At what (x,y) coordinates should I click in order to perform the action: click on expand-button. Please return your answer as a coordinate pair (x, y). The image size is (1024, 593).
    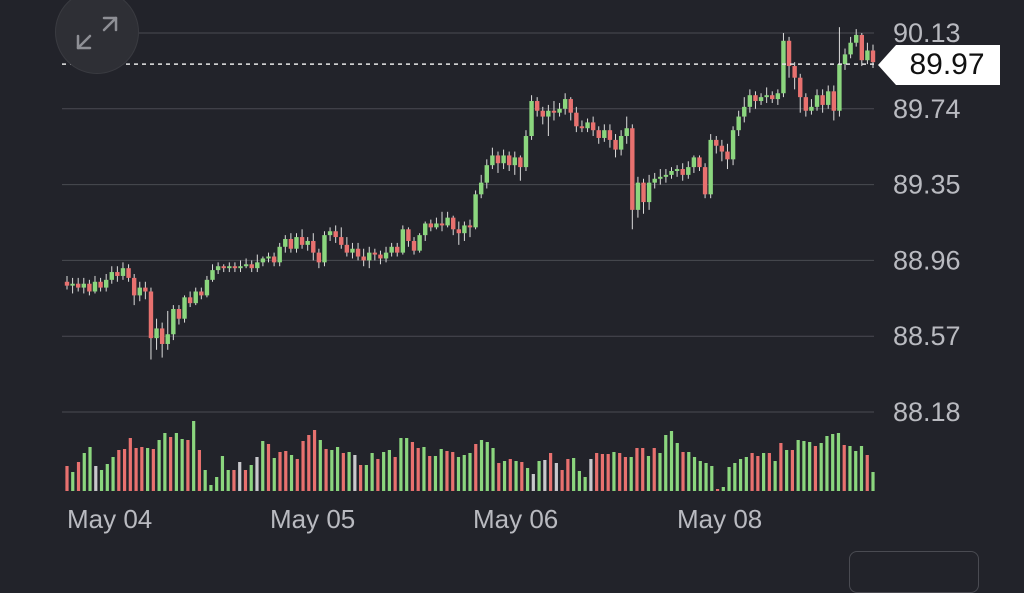
    Looking at the image, I should click on (97, 37).